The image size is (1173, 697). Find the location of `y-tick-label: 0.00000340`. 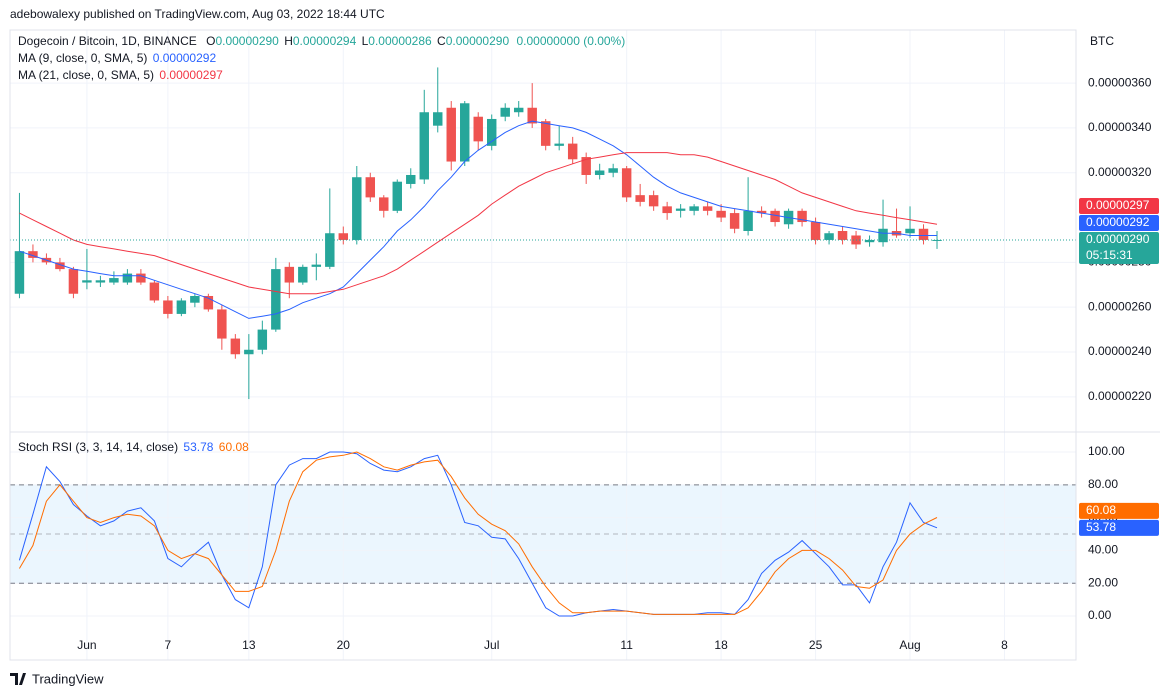

y-tick-label: 0.00000340 is located at coordinates (1120, 127).